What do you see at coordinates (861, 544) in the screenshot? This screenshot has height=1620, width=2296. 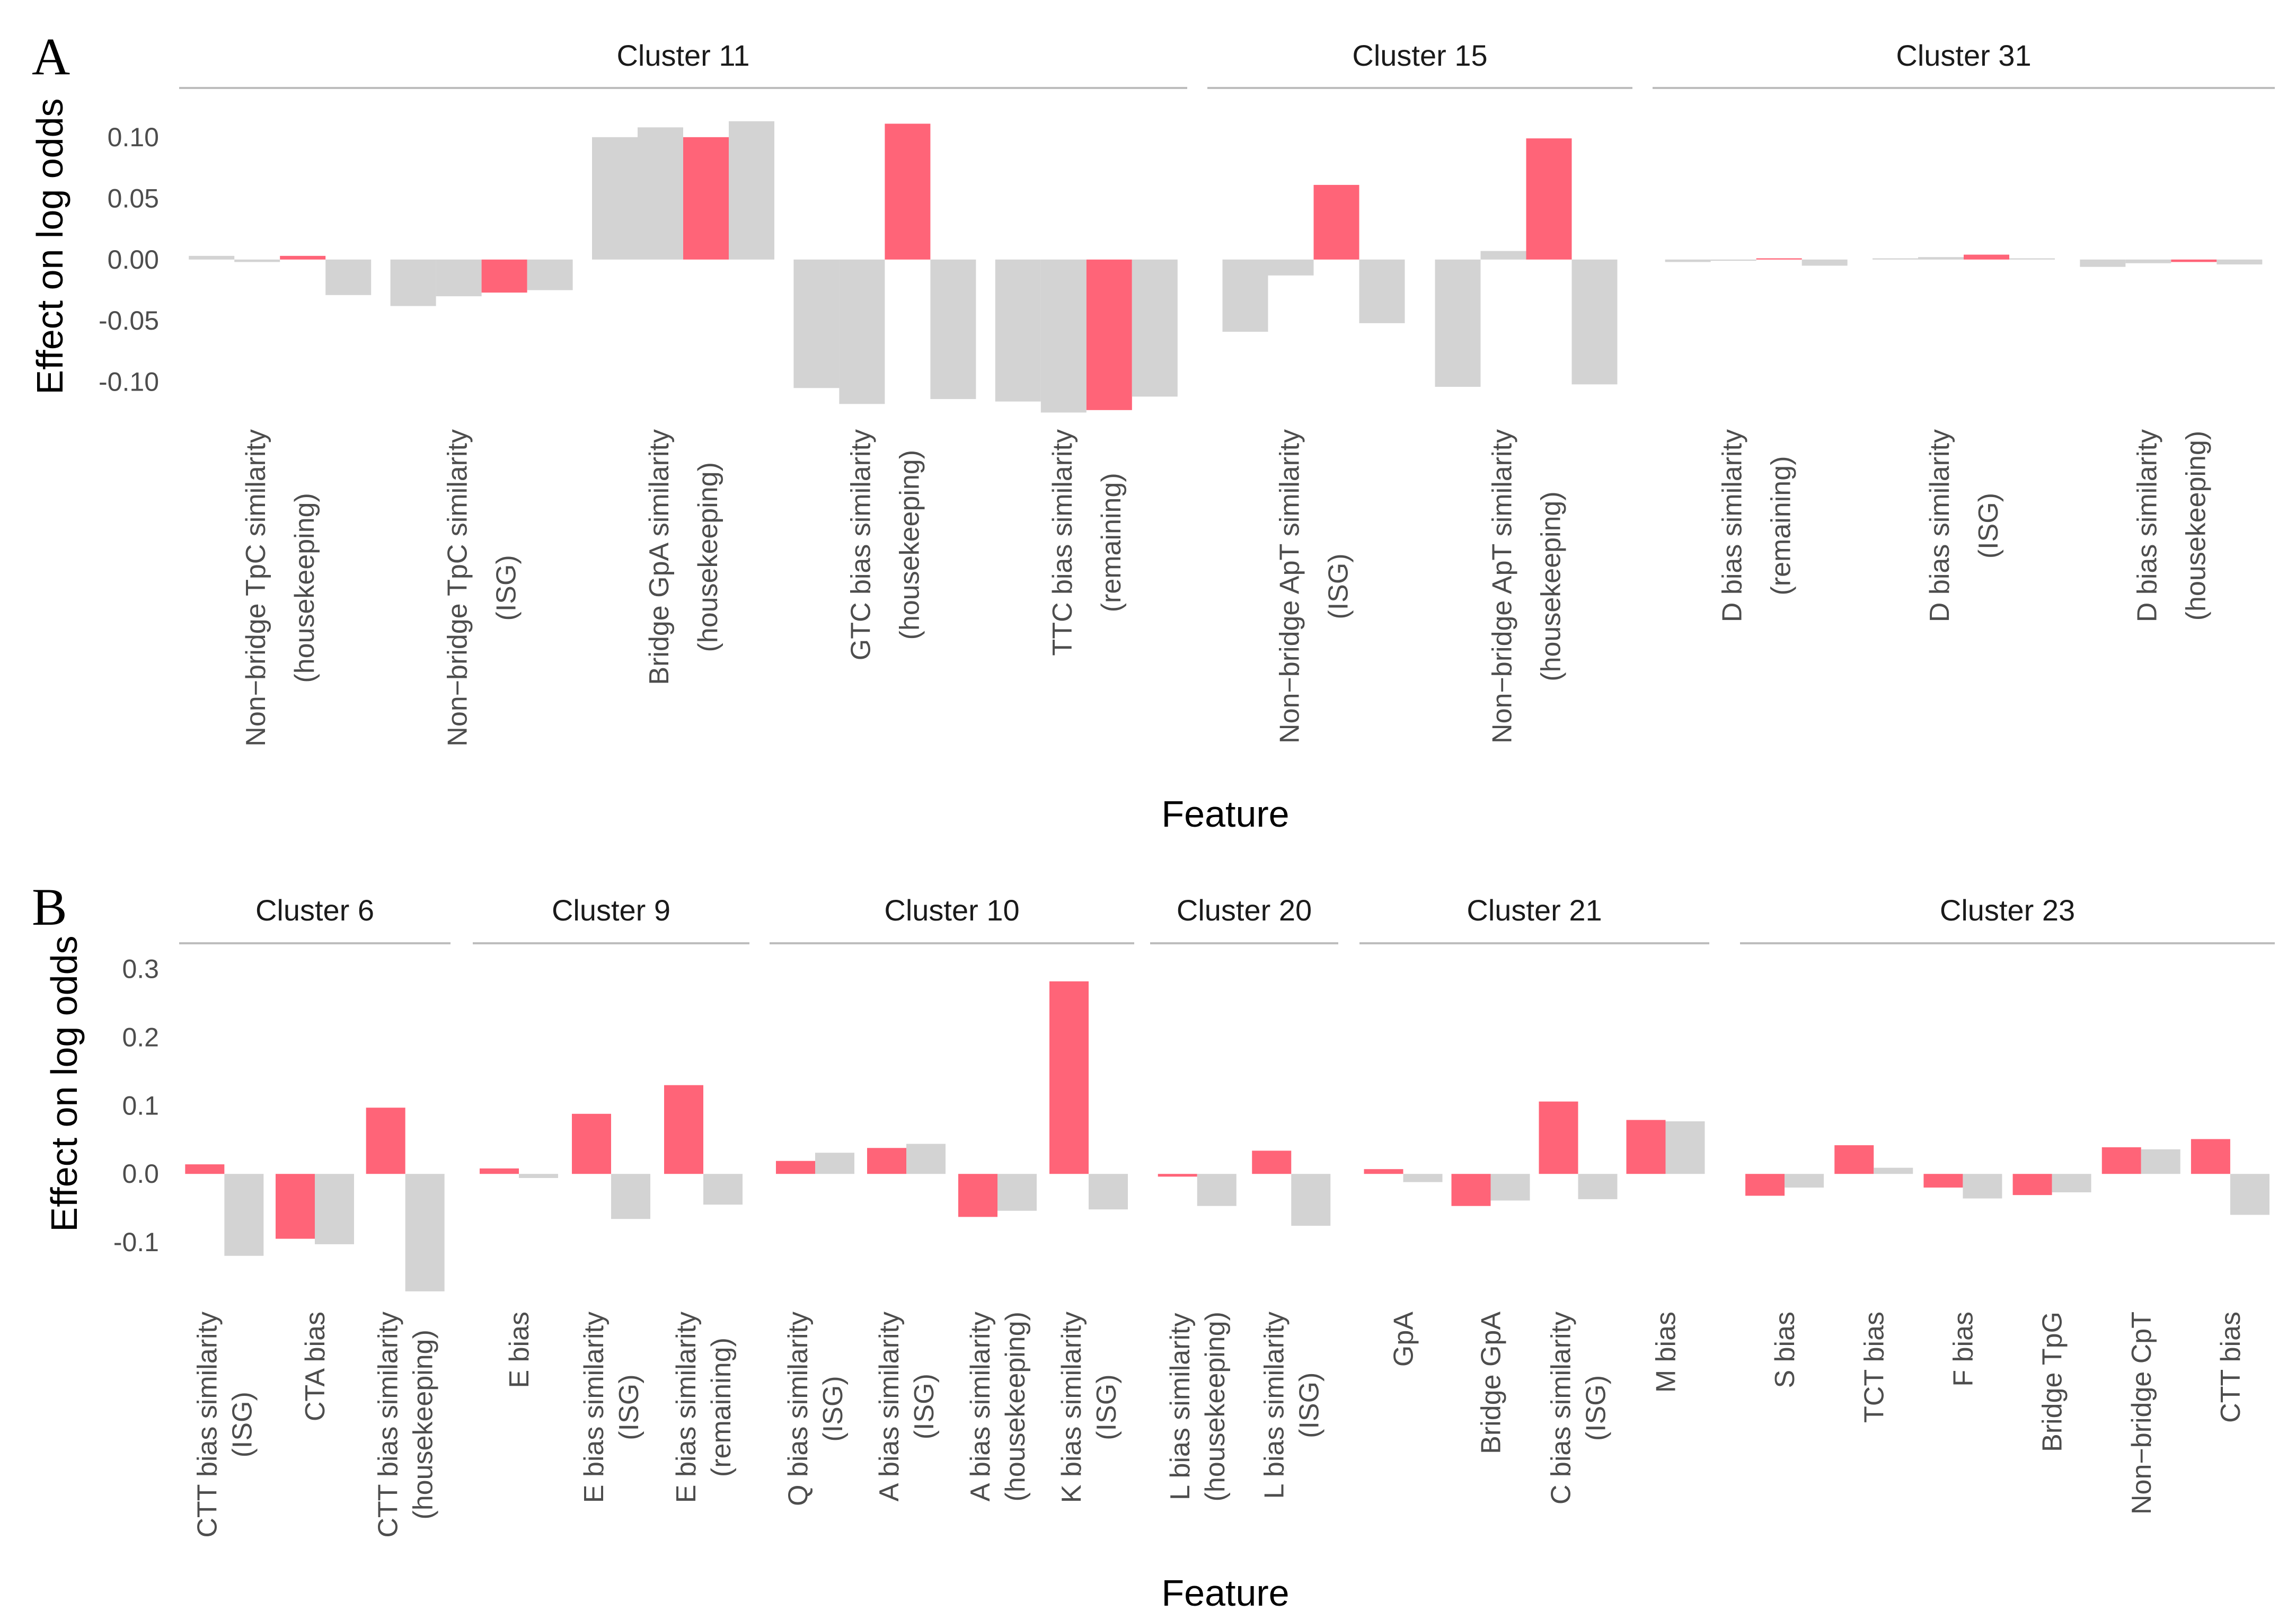 I see `panel-a-x-tick-label: GTC bias similarity` at bounding box center [861, 544].